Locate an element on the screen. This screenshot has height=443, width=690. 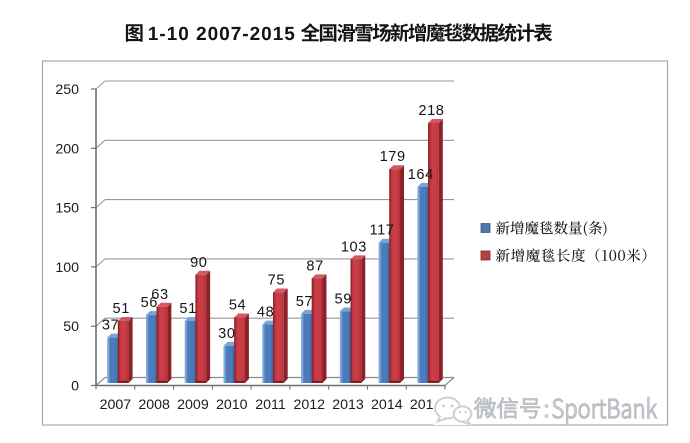
svg-text: 179 is located at coordinates (393, 157).